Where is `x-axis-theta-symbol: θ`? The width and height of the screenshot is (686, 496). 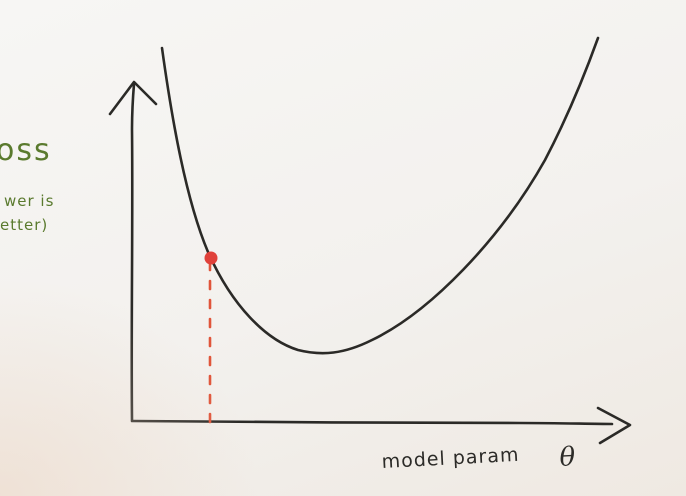
x-axis-theta-symbol: θ is located at coordinates (568, 457).